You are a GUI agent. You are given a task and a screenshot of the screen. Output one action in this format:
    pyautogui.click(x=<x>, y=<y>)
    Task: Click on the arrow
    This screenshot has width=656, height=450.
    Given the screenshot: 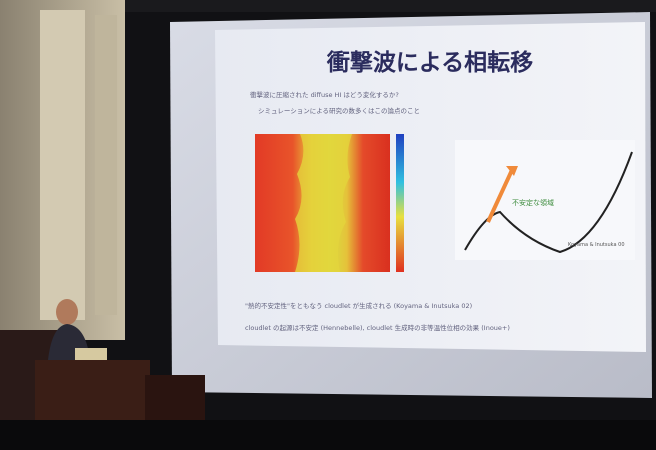 What is the action you would take?
    pyautogui.click(x=500, y=196)
    